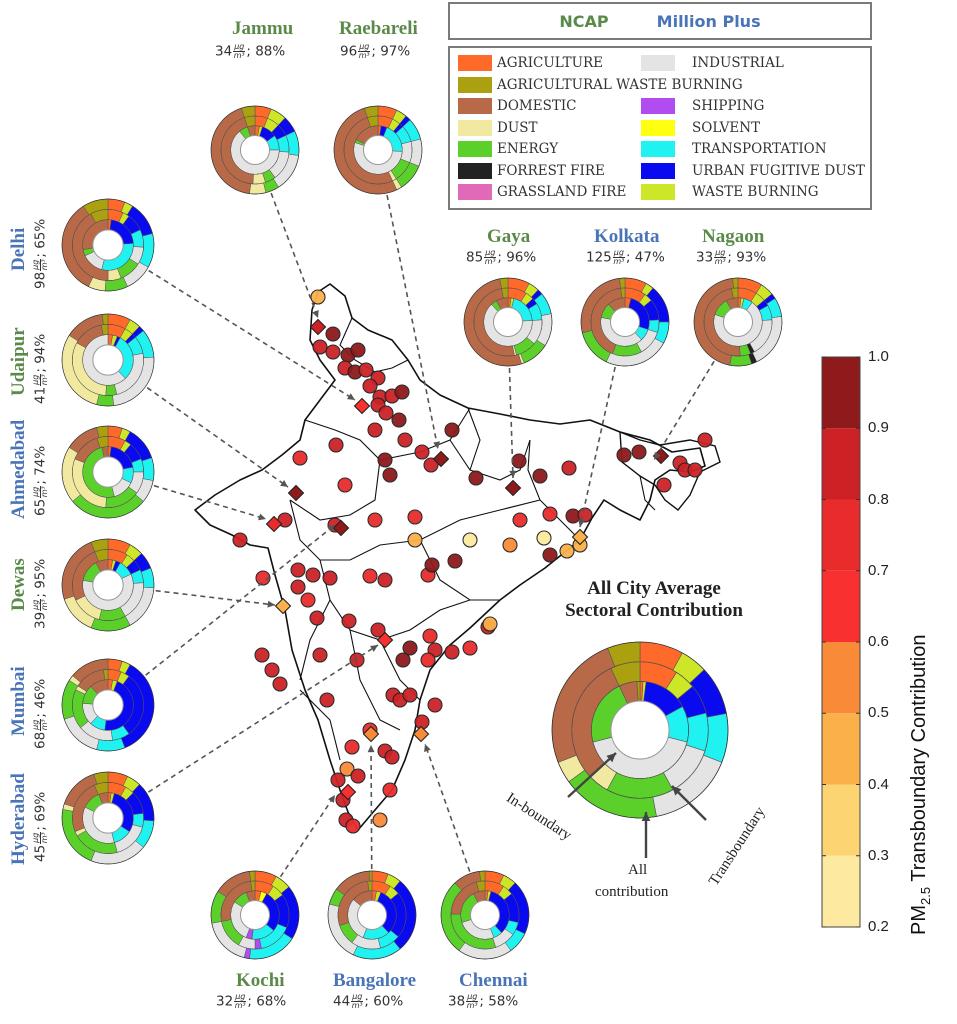 The image size is (957, 1024). Describe the element at coordinates (18, 818) in the screenshot. I see `city-name: Hyderabad` at that location.